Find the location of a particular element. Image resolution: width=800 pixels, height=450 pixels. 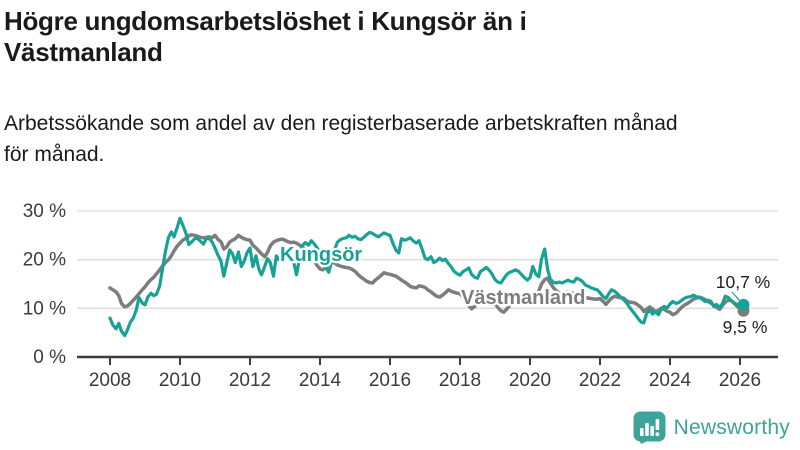

chart-title-line1: Högre ungdomsarbetslöshet i Kungsör än i is located at coordinates (265, 21).